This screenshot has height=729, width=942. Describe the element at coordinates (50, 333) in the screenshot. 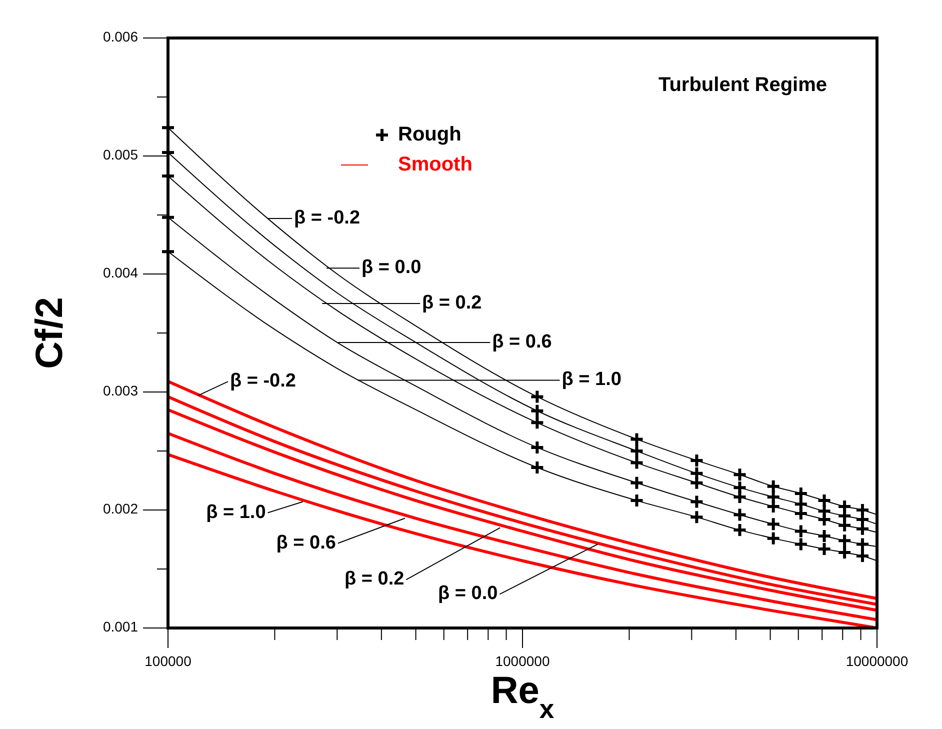

I see `y-axis-title: Cf/2` at that location.